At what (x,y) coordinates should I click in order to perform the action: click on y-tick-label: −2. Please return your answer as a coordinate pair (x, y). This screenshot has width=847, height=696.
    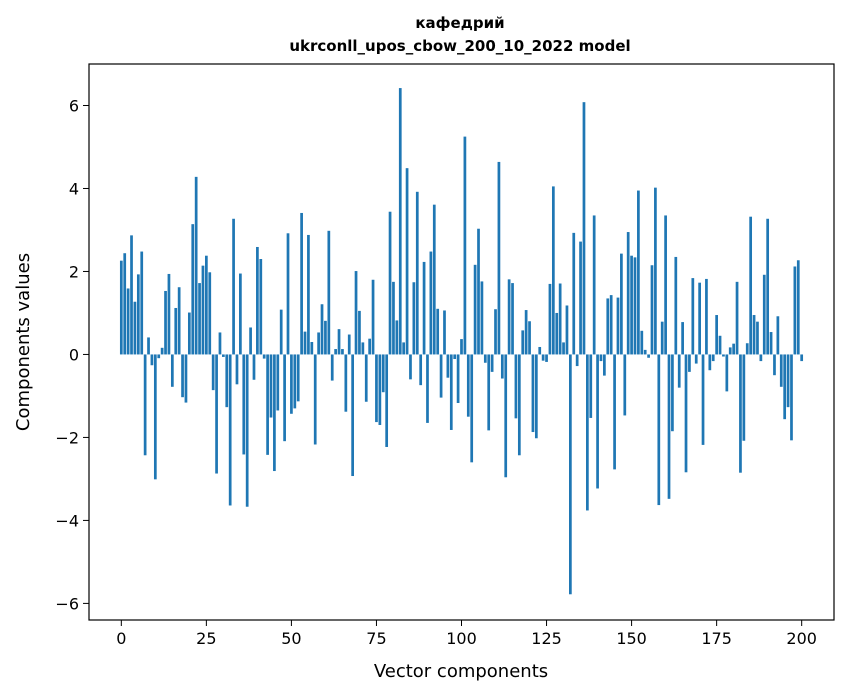
    Looking at the image, I should click on (67, 437).